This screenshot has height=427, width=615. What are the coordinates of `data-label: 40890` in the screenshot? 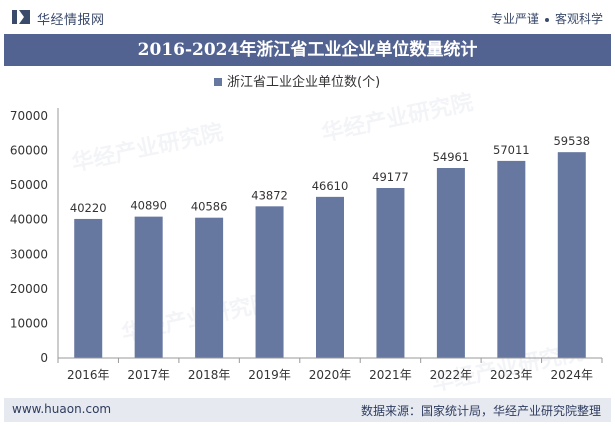 It's located at (148, 206).